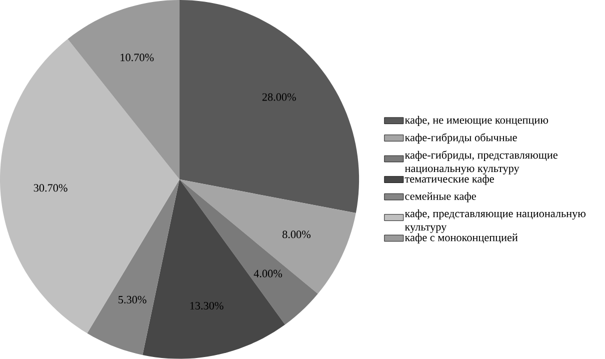 The image size is (605, 359). What do you see at coordinates (268, 274) in the screenshot?
I see `data-label: 4.00%` at bounding box center [268, 274].